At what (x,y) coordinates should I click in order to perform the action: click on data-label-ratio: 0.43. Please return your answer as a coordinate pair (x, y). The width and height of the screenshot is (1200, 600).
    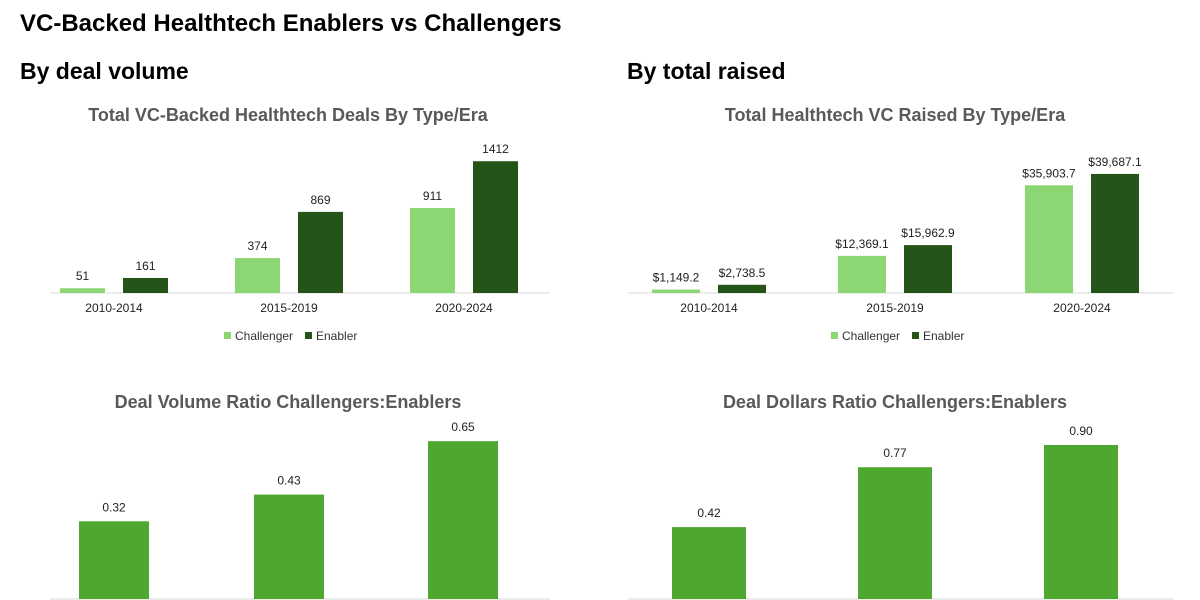
    Looking at the image, I should click on (289, 481).